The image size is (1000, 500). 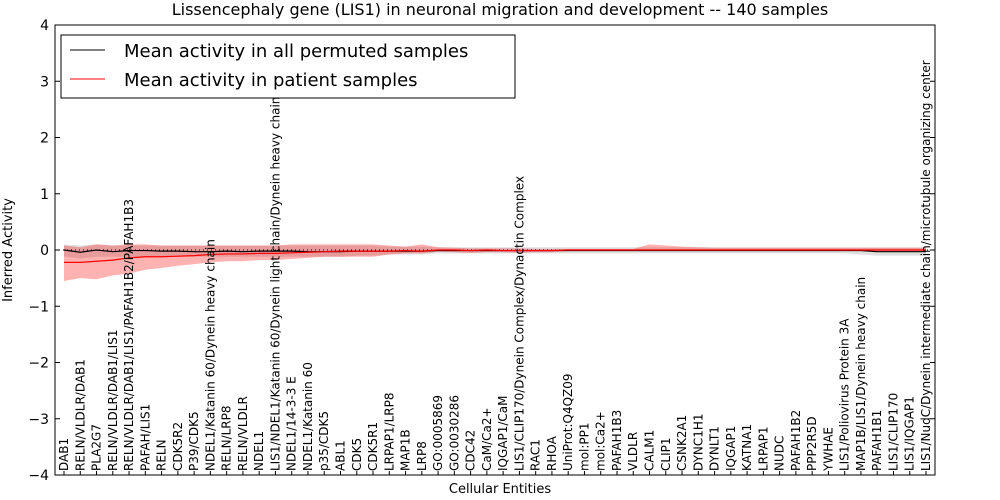 I want to click on x-tick-label: LRPAP1, so click(x=763, y=448).